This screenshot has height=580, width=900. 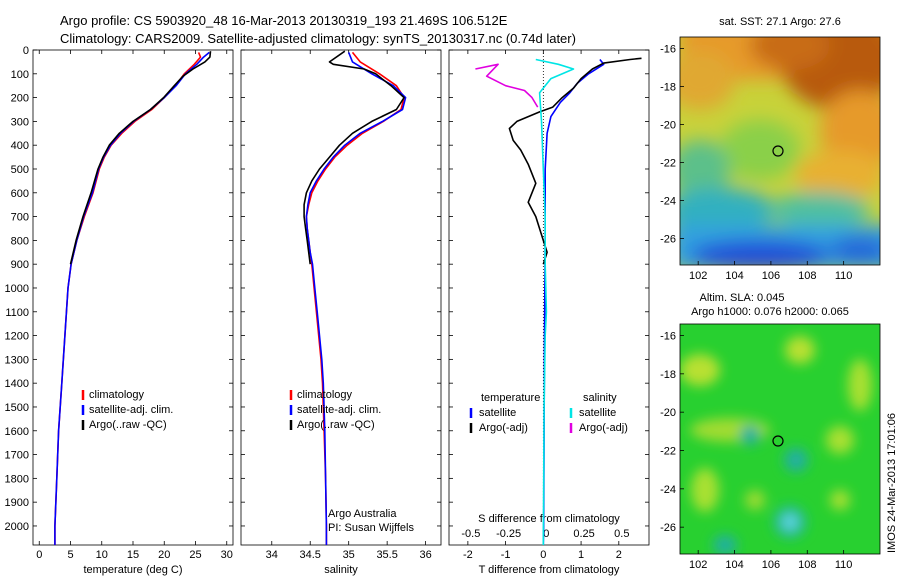 What do you see at coordinates (20, 241) in the screenshot?
I see `y-tick-label: 800` at bounding box center [20, 241].